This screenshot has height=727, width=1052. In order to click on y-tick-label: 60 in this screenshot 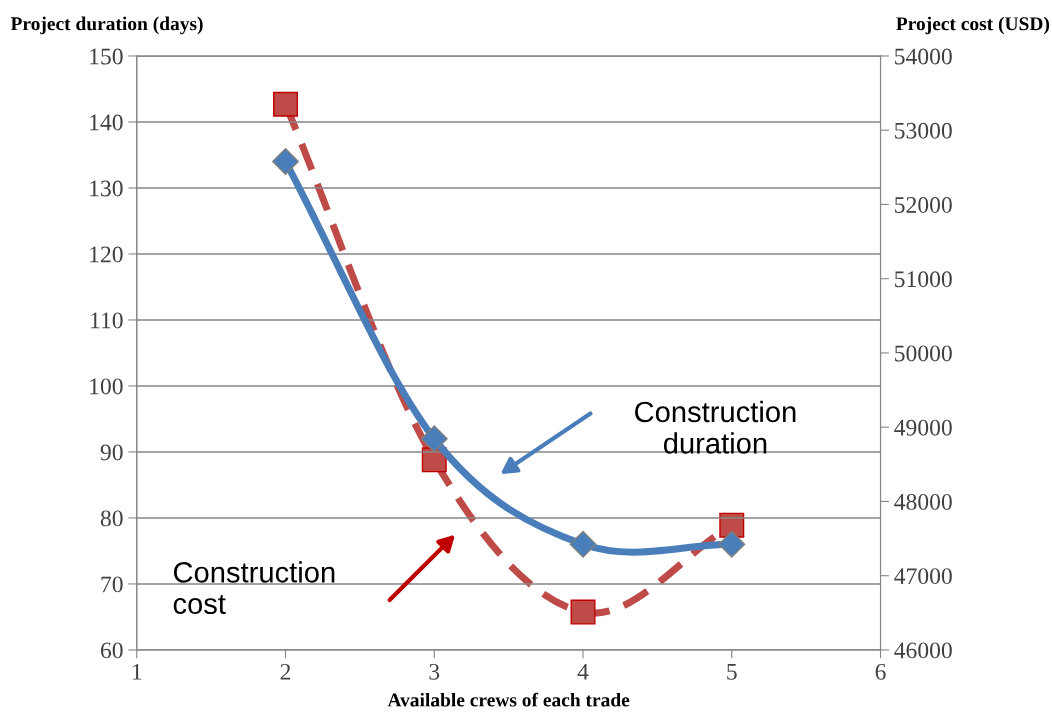, I will do `click(111, 650)`.